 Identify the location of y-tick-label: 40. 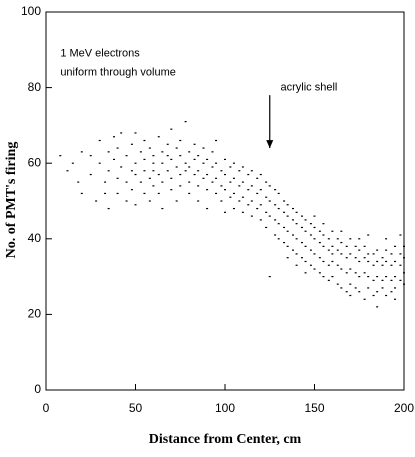
(35, 238).